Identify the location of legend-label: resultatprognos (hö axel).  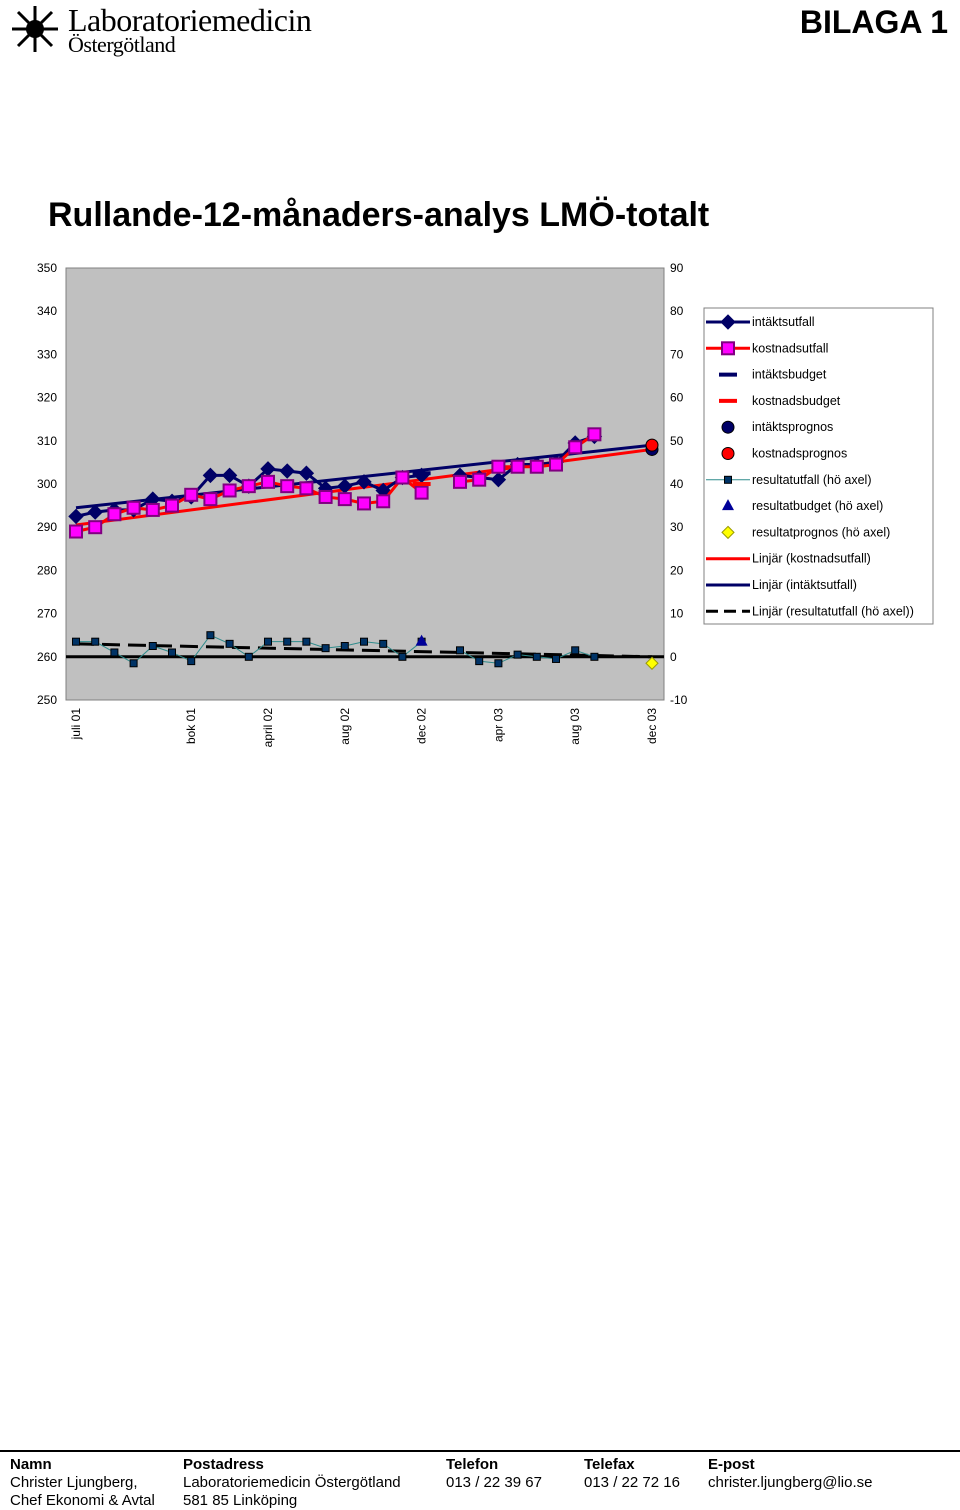
(821, 532).